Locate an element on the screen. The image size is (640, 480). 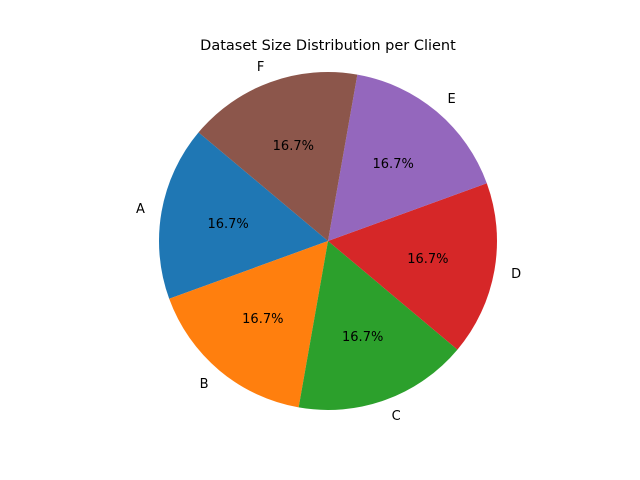
pie-slice-a is located at coordinates (243, 215).